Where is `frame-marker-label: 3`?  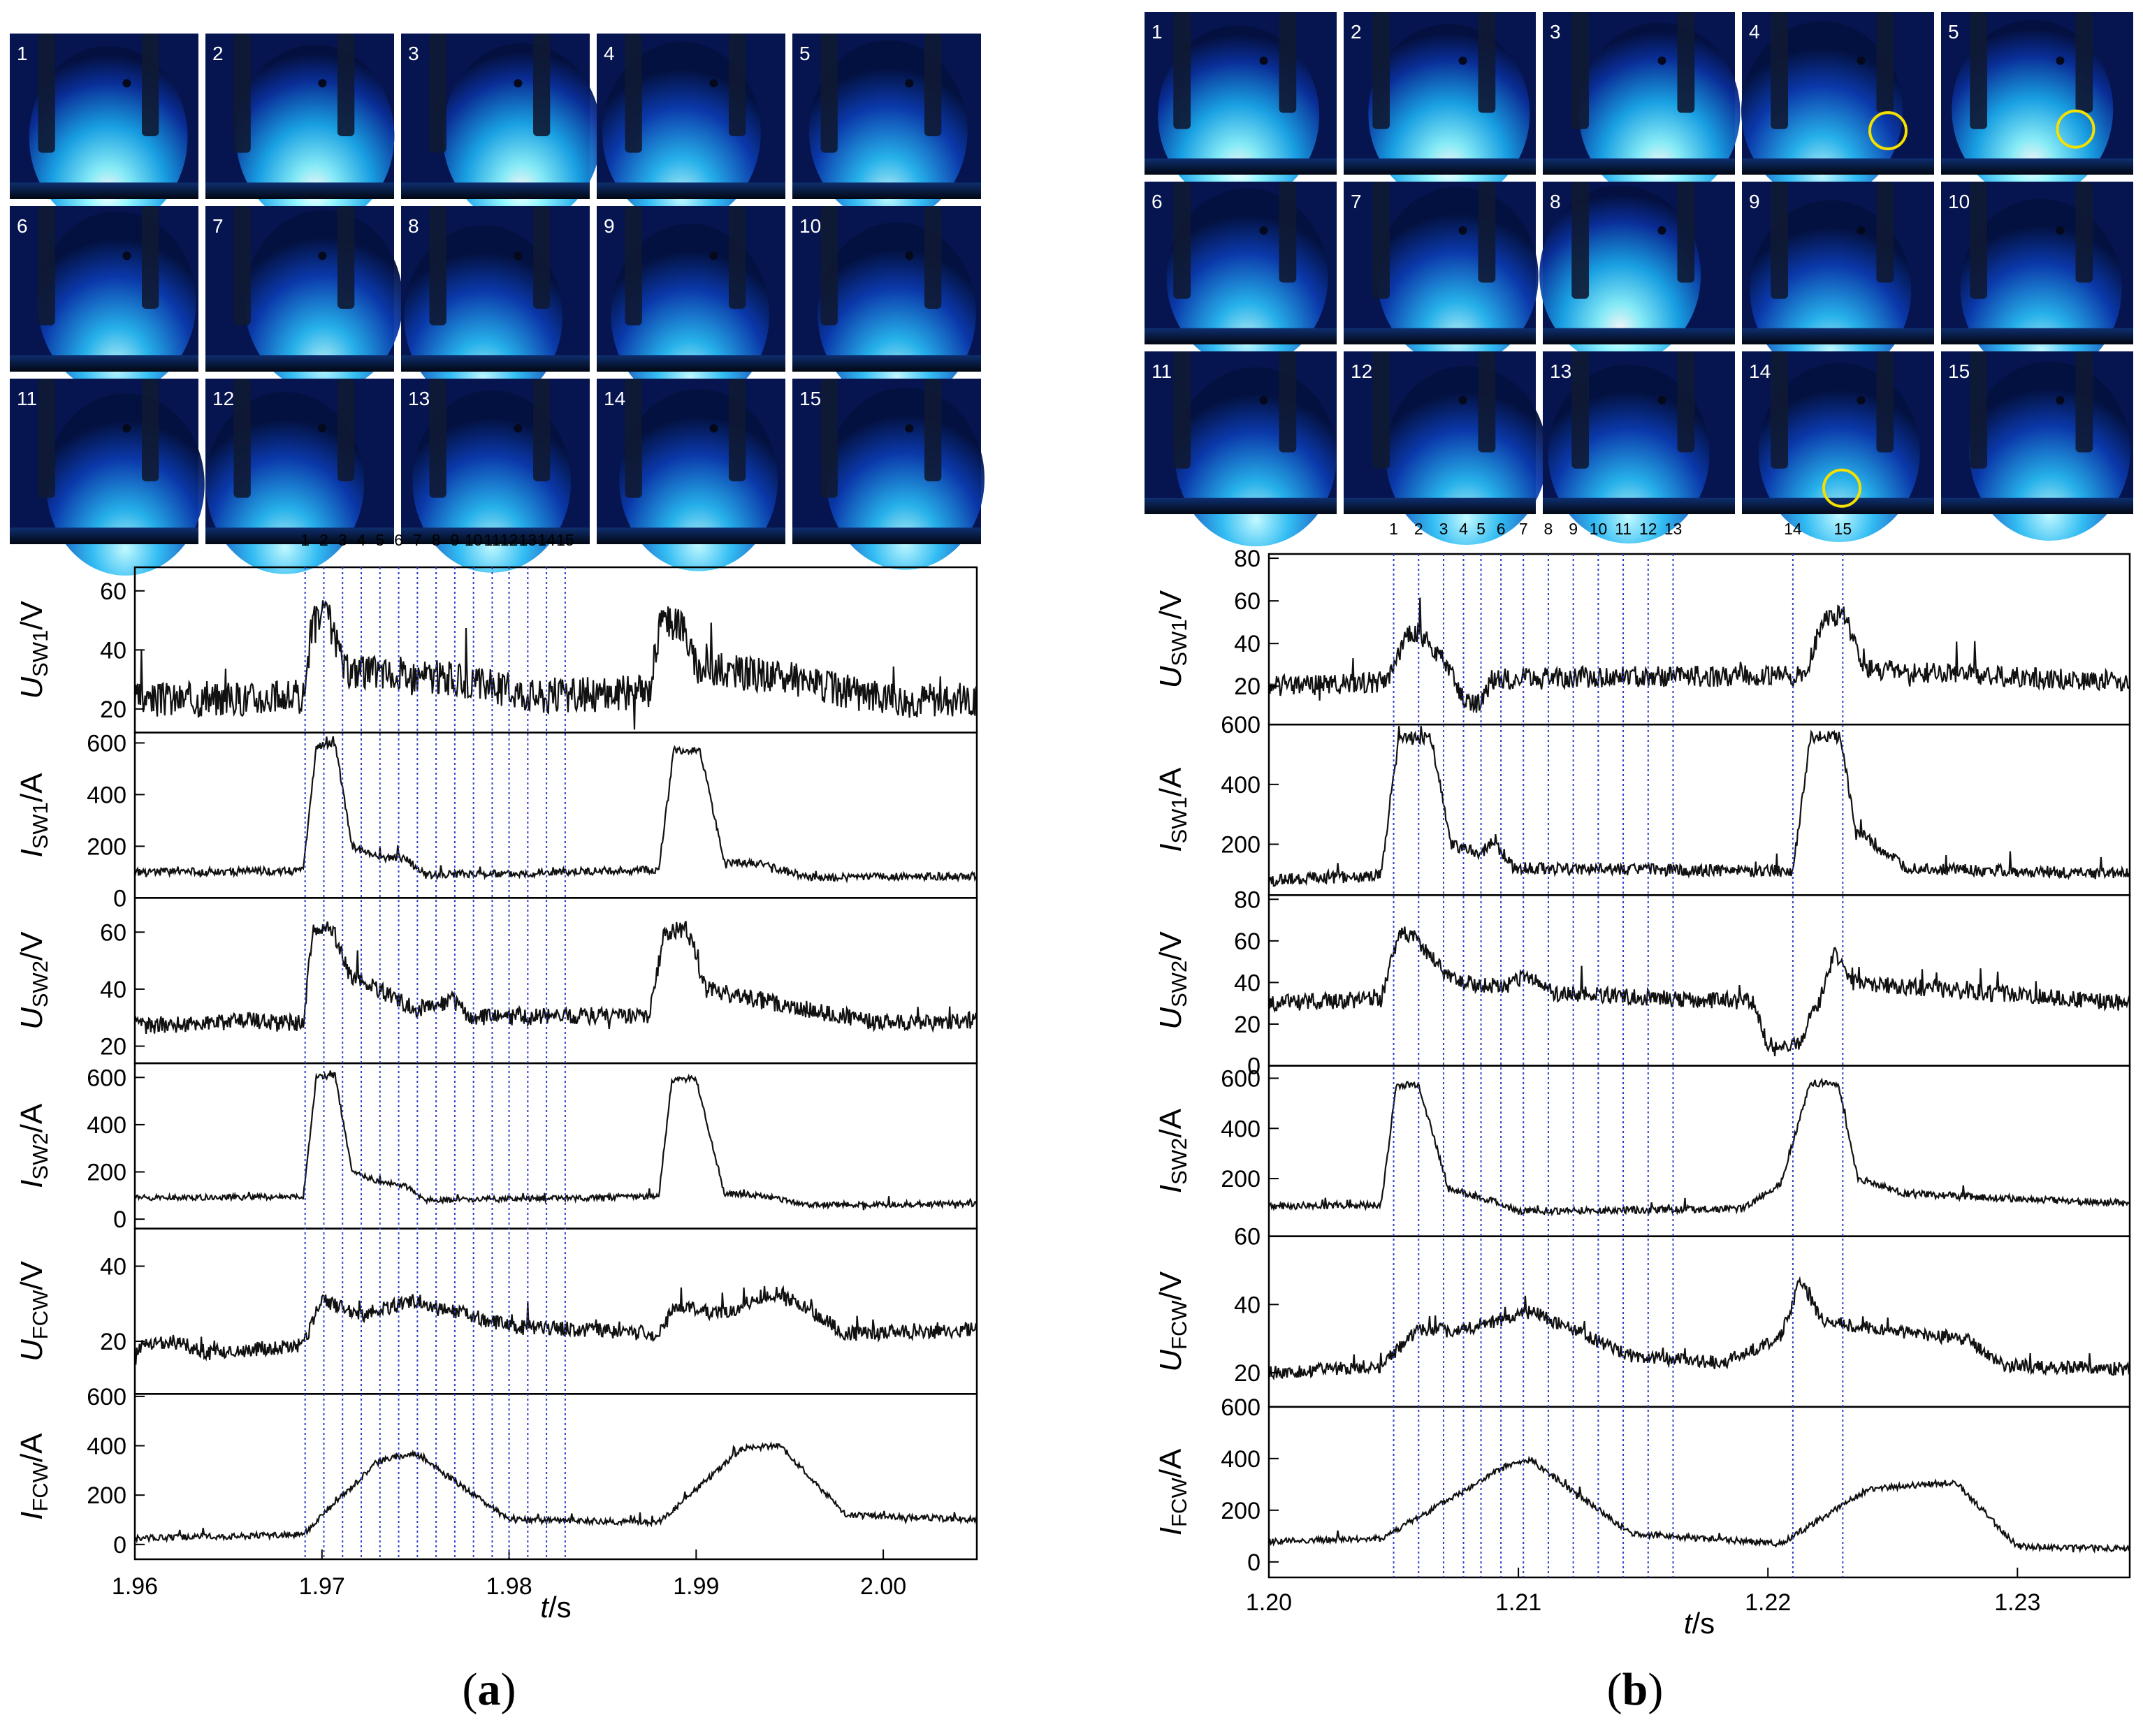 frame-marker-label: 3 is located at coordinates (1443, 529).